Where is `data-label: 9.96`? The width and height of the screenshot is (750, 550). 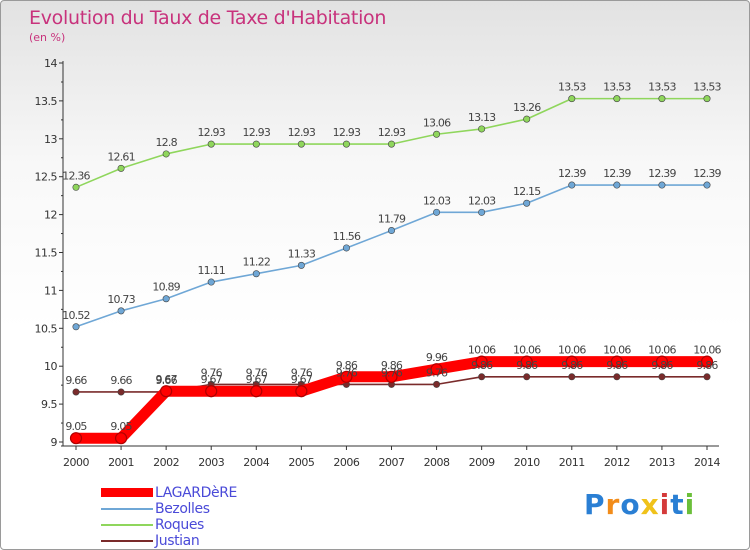 data-label: 9.96 is located at coordinates (437, 357).